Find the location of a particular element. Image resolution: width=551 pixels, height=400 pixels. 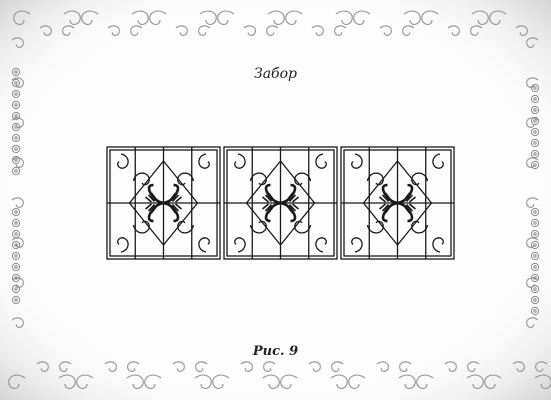

document-title: Забор is located at coordinates (275, 74).